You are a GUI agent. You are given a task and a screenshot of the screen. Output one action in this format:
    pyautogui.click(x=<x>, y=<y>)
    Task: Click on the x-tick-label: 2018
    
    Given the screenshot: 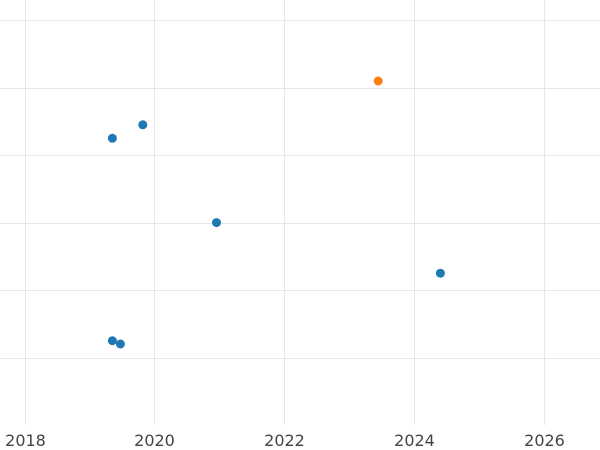 What is the action you would take?
    pyautogui.click(x=25, y=440)
    